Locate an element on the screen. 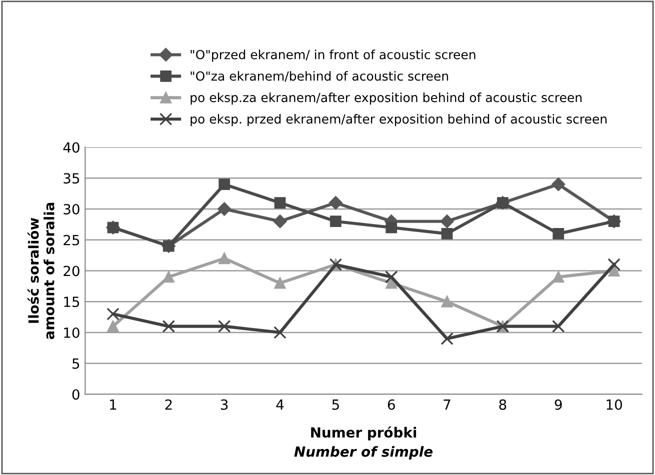  y-tick-label: 40 is located at coordinates (71, 147).